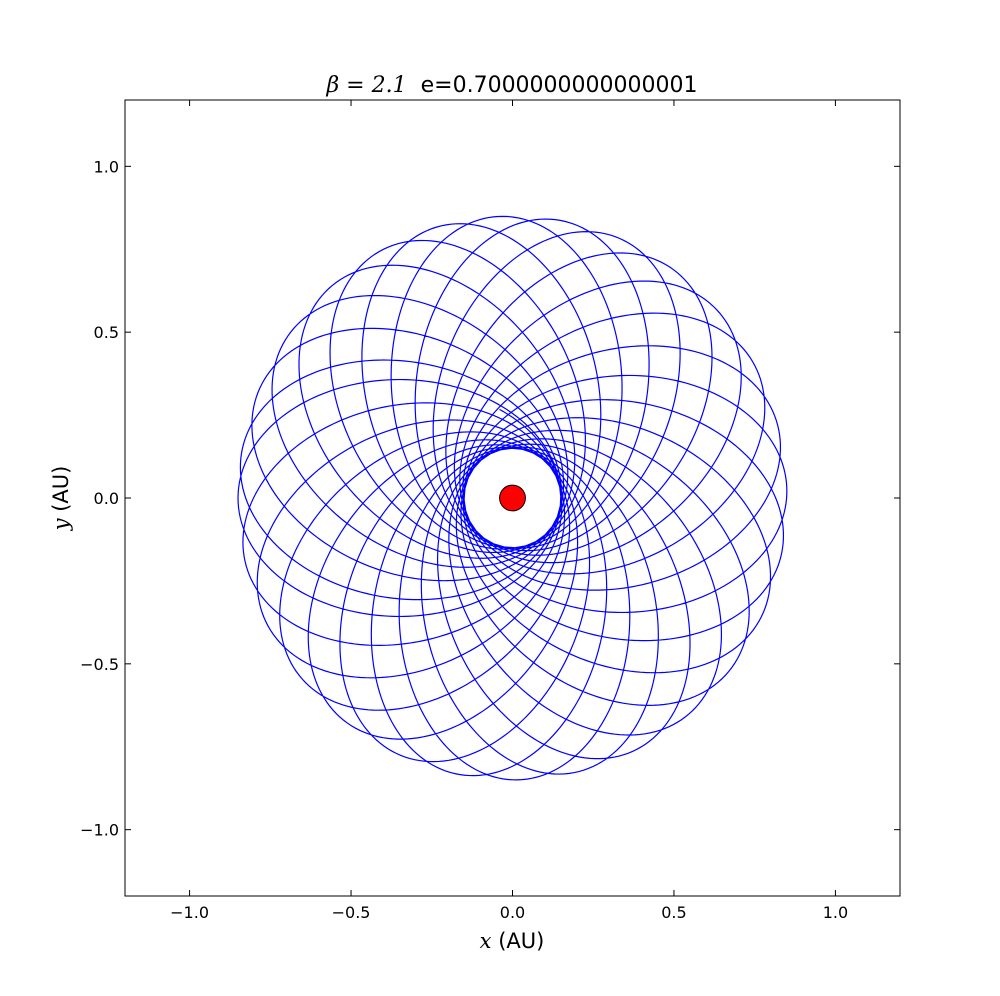  What do you see at coordinates (99, 830) in the screenshot?
I see `y-tick-label: −1.0` at bounding box center [99, 830].